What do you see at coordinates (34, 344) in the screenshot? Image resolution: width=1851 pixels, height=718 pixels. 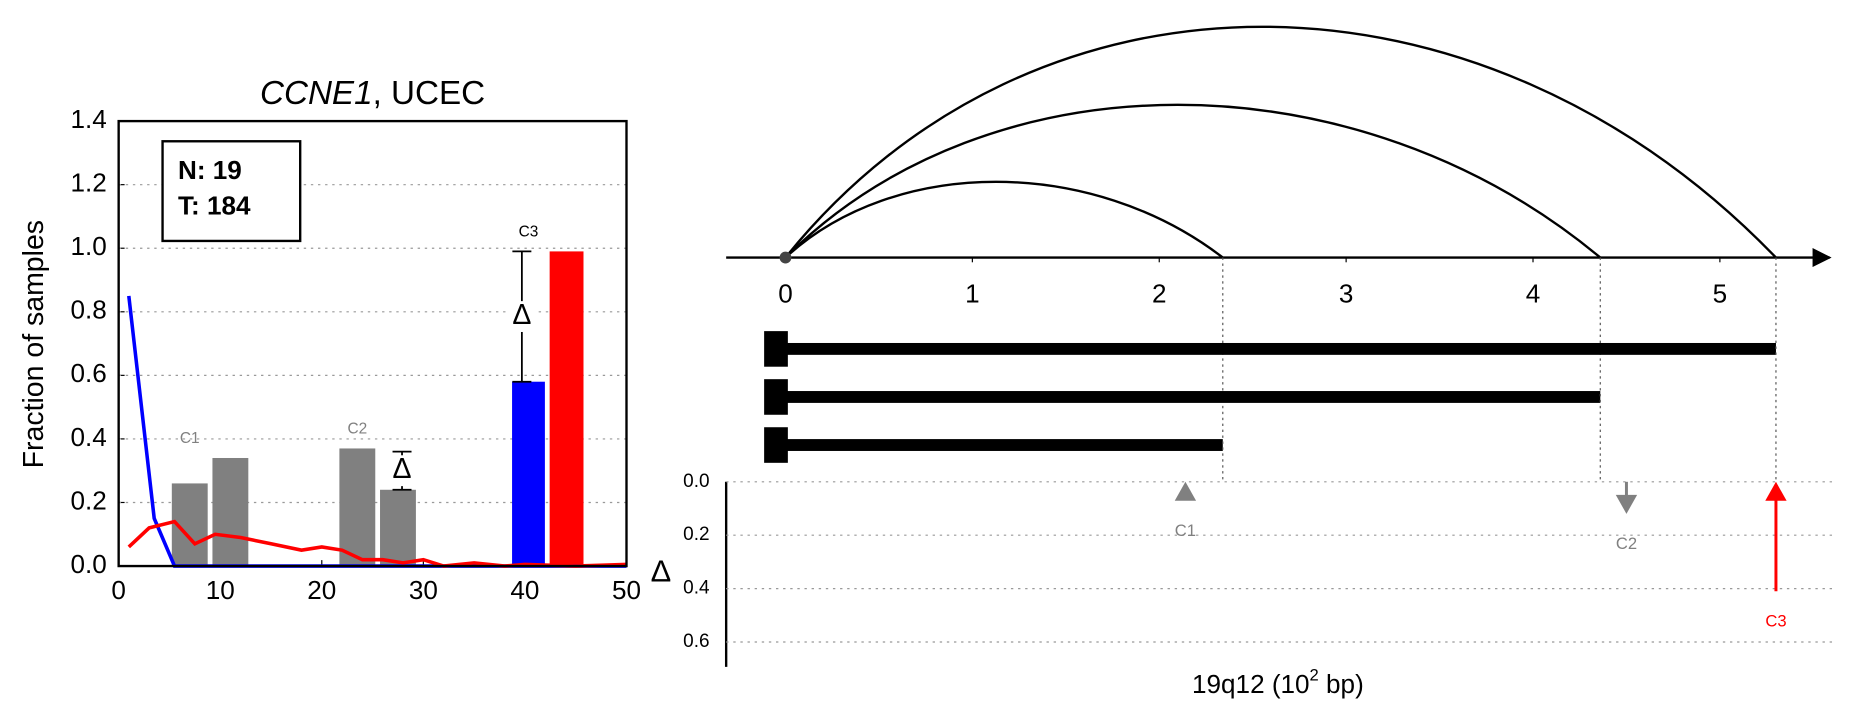 I see `y-axis-label: Fraction of samples` at bounding box center [34, 344].